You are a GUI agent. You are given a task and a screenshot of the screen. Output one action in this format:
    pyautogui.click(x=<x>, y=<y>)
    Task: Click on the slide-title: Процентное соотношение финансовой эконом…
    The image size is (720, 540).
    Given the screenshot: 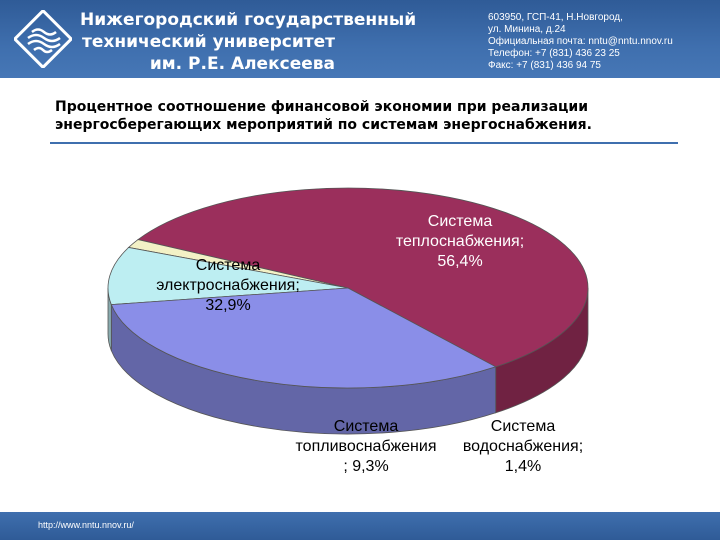 What is the action you would take?
    pyautogui.click(x=370, y=116)
    